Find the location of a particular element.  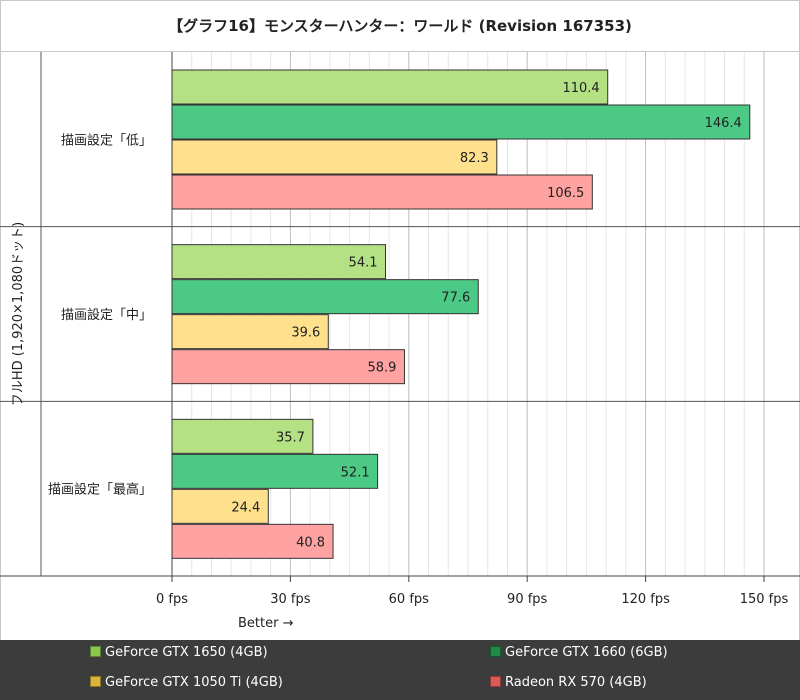

legend-label-gtx1050ti: GeForce GTX 1050 Ti (4GB) is located at coordinates (194, 682).